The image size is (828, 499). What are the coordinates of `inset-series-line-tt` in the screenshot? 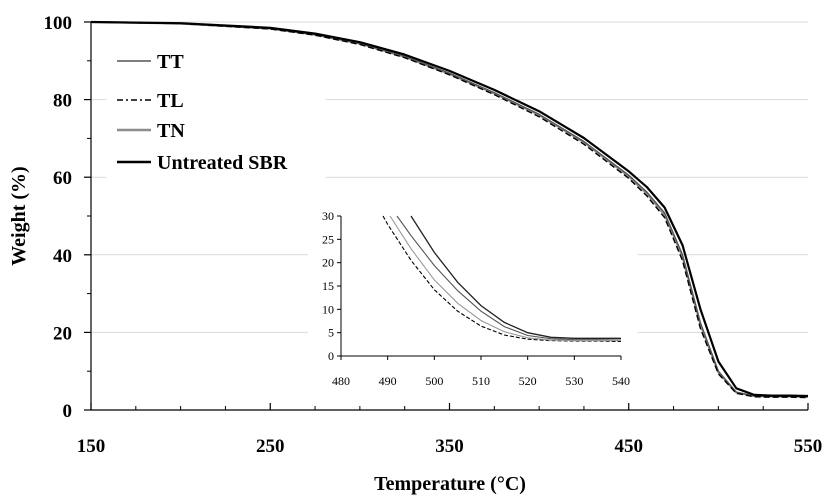 It's located at (509, 278).